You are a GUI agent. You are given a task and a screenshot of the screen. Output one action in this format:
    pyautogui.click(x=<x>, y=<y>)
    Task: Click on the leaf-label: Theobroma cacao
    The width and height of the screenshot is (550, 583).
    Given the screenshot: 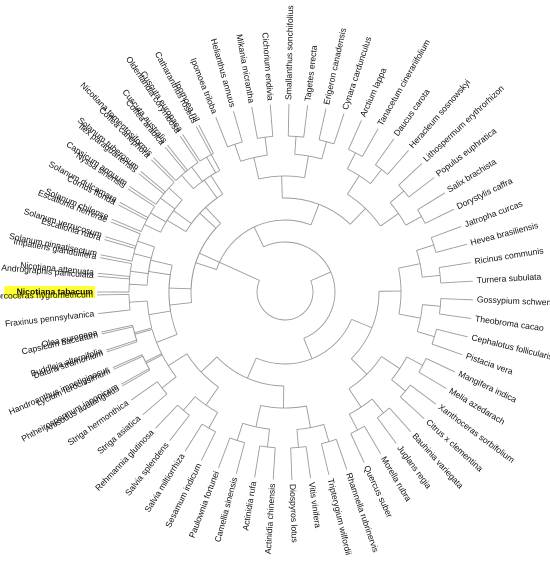 What is the action you would take?
    pyautogui.click(x=509, y=323)
    